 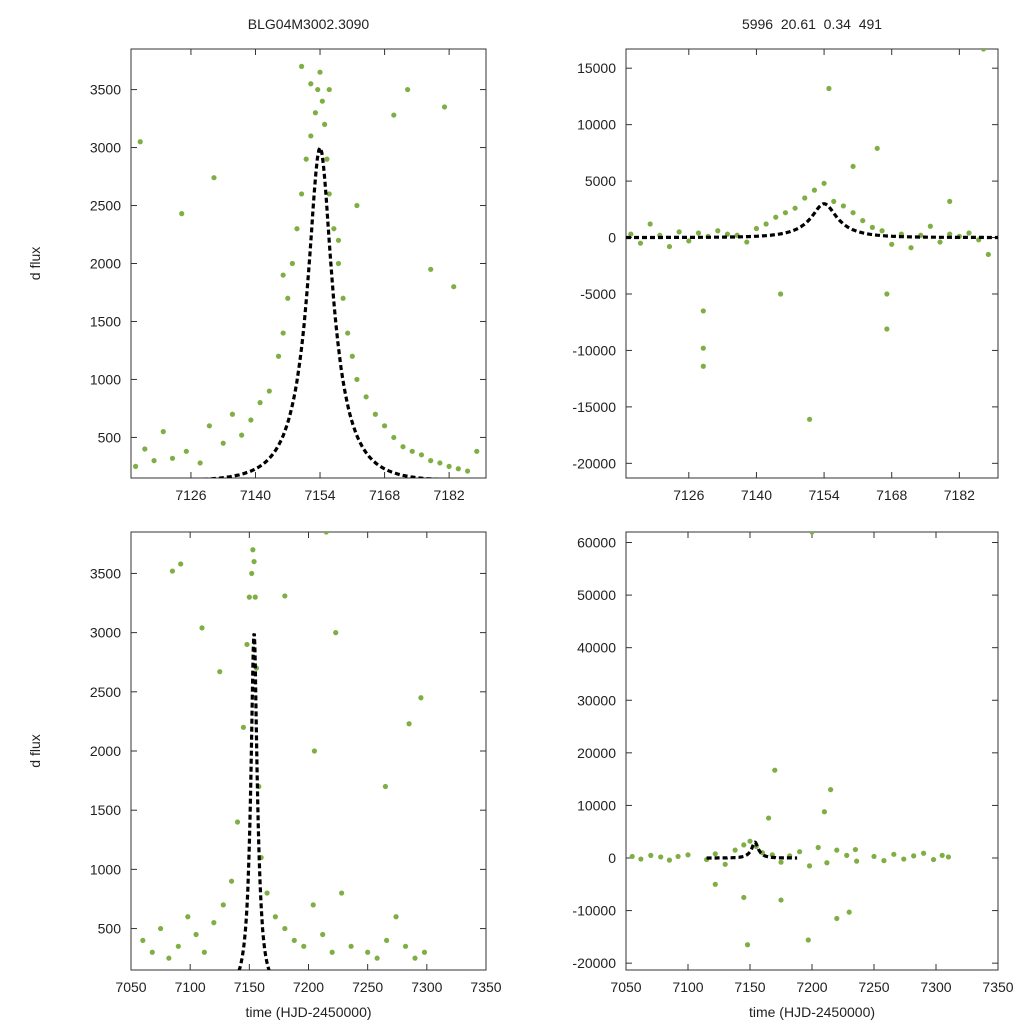 What do you see at coordinates (319, 495) in the screenshot?
I see `x-tick-label: 7154` at bounding box center [319, 495].